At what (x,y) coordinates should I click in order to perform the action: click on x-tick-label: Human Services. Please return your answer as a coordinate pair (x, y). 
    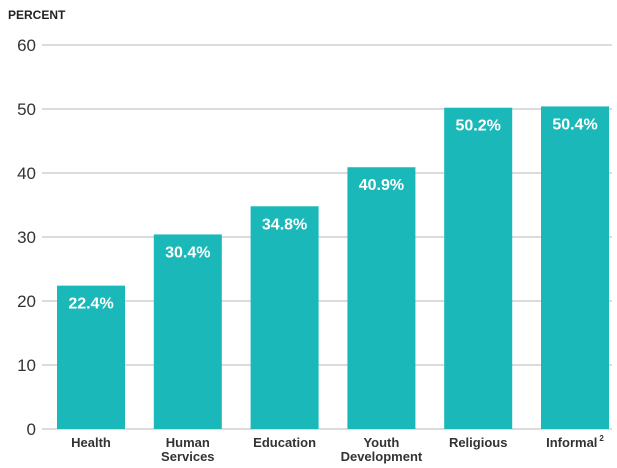
    Looking at the image, I should click on (188, 449).